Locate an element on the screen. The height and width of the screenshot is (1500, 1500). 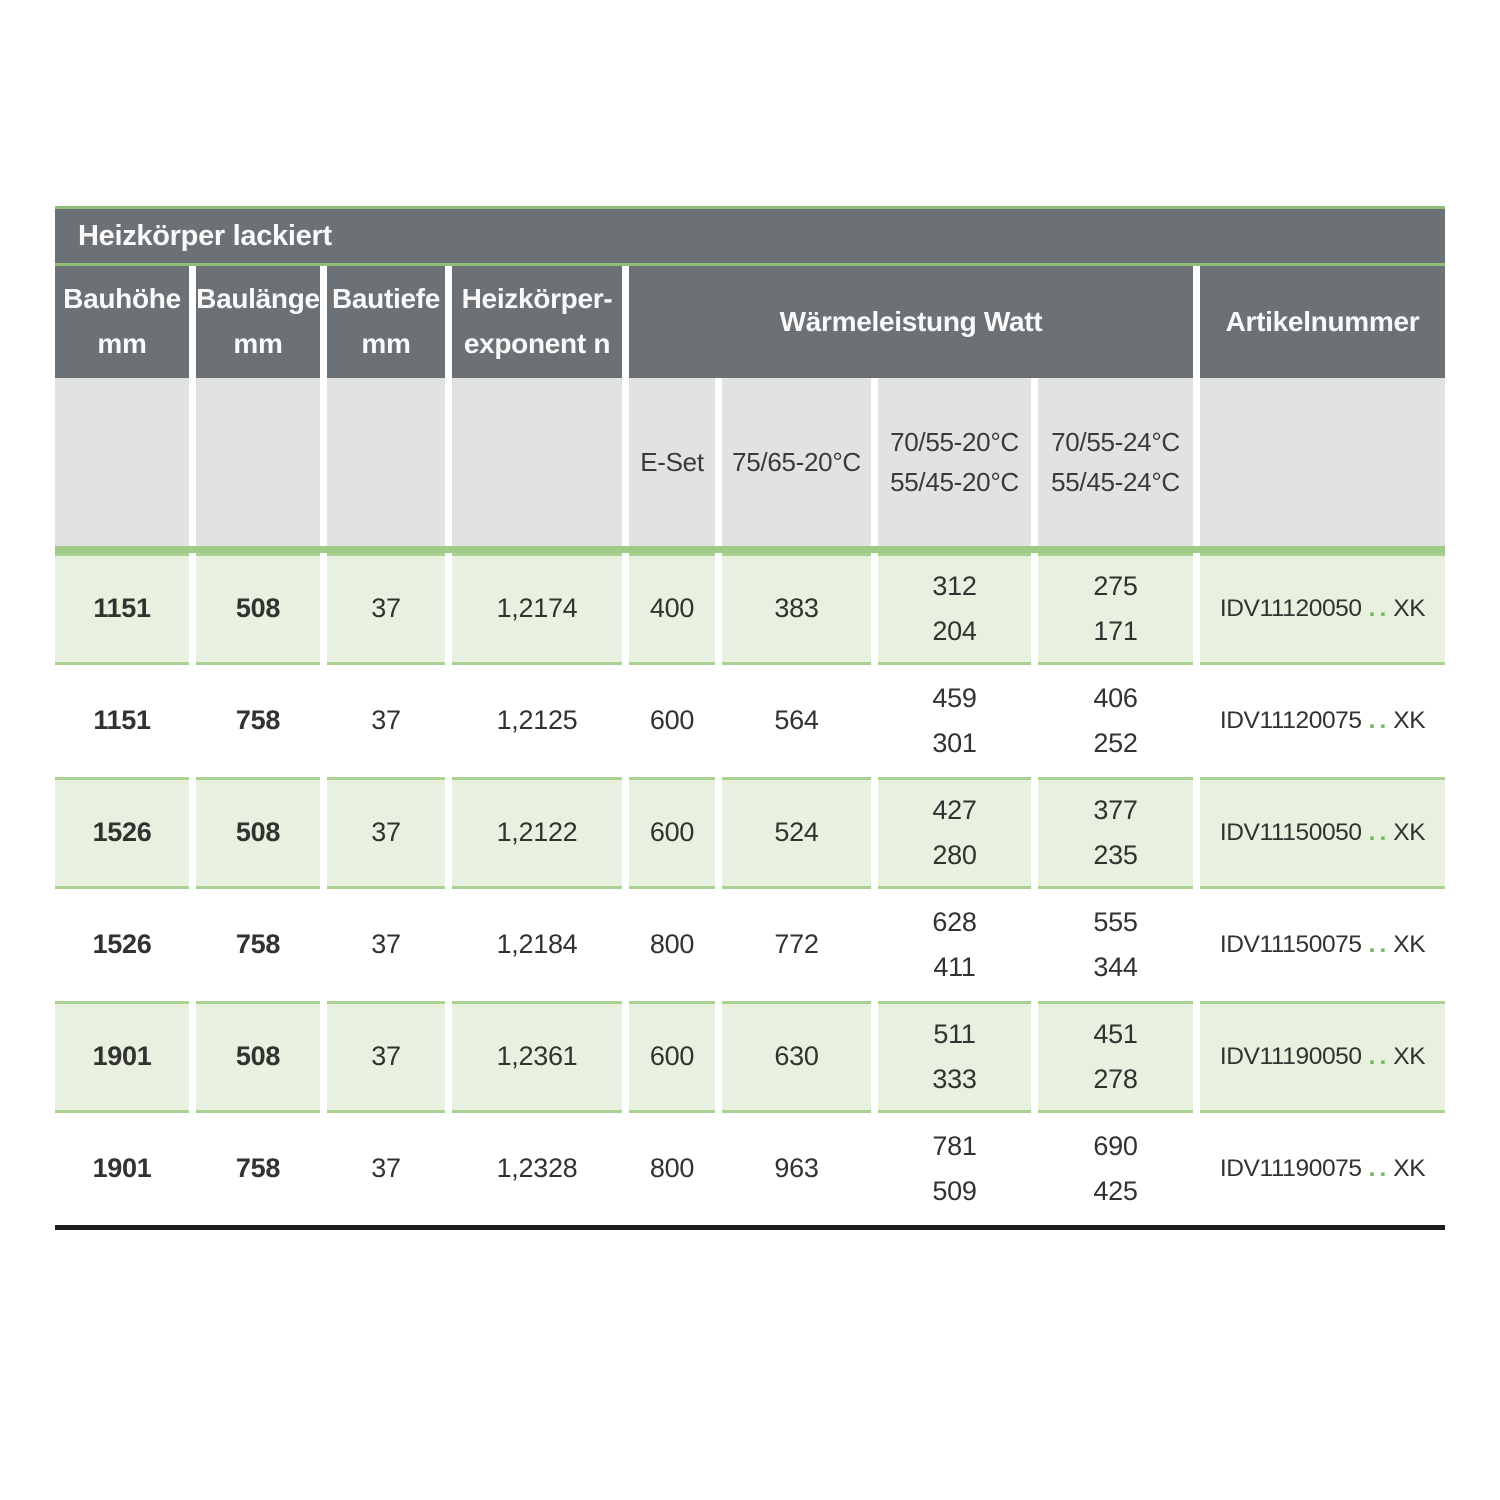
column-header-line: Bautiefe is located at coordinates (386, 299).